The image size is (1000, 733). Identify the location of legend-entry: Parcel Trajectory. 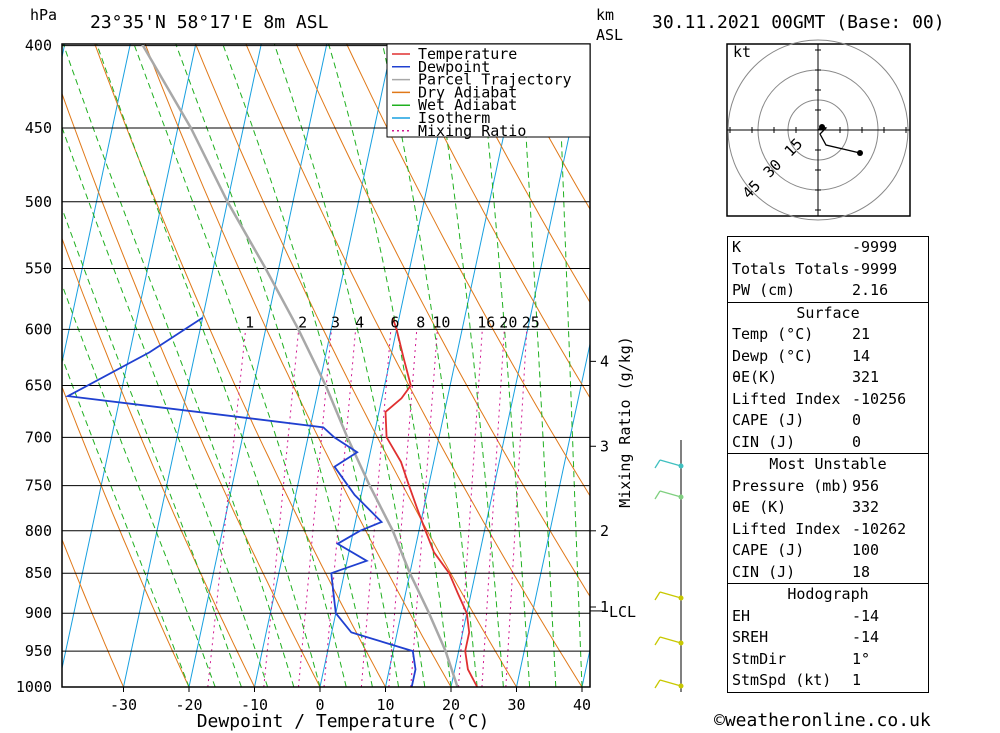
(495, 80).